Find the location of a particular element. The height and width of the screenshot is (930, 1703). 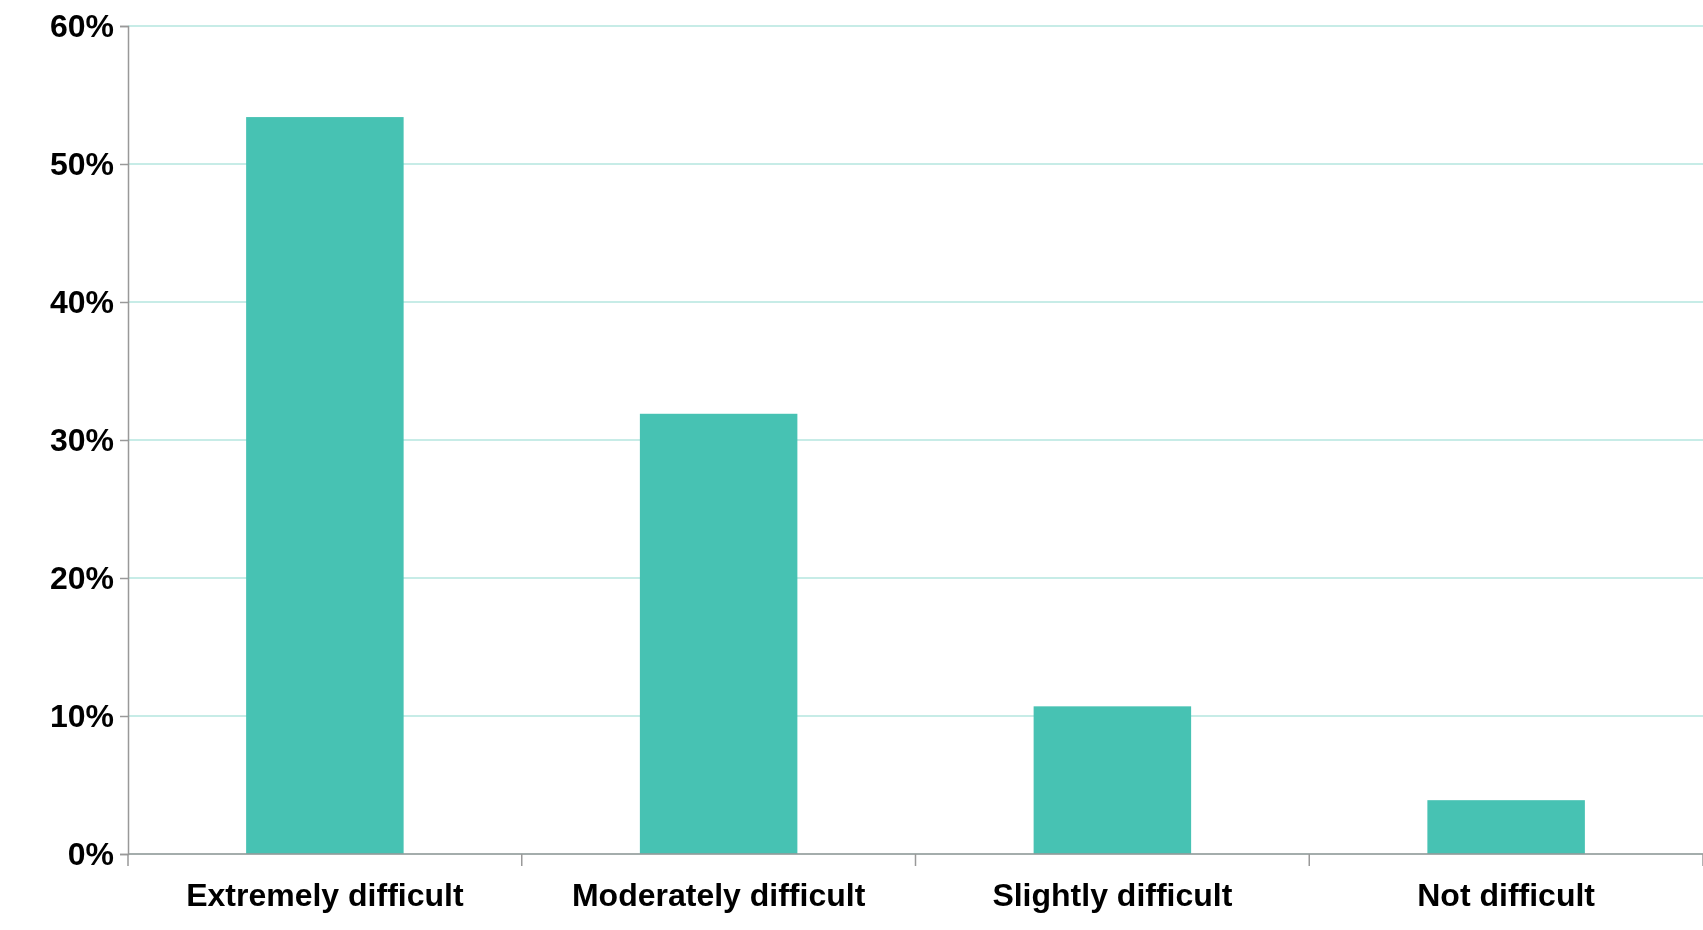

y-tick-label: 40% is located at coordinates (81, 301).